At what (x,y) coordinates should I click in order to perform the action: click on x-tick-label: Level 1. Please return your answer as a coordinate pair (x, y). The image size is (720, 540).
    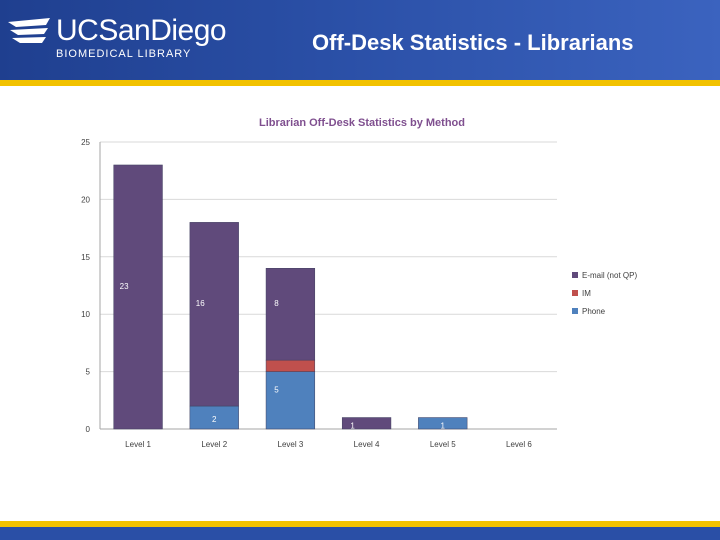
    Looking at the image, I should click on (138, 444).